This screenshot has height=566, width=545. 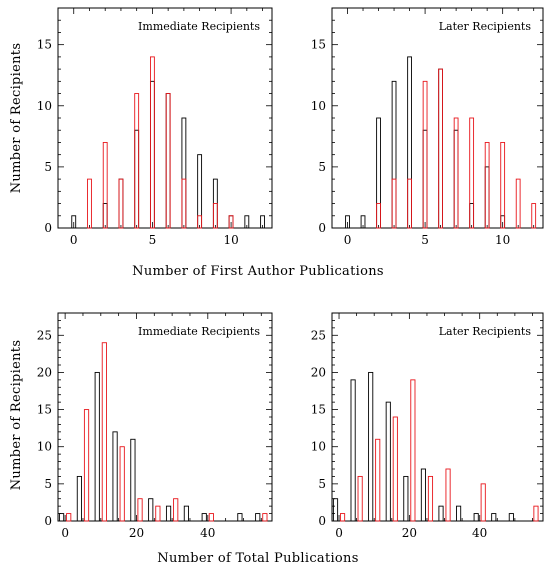 I want to click on x-axis-label-top: Number of First Author Publications, so click(x=258, y=271).